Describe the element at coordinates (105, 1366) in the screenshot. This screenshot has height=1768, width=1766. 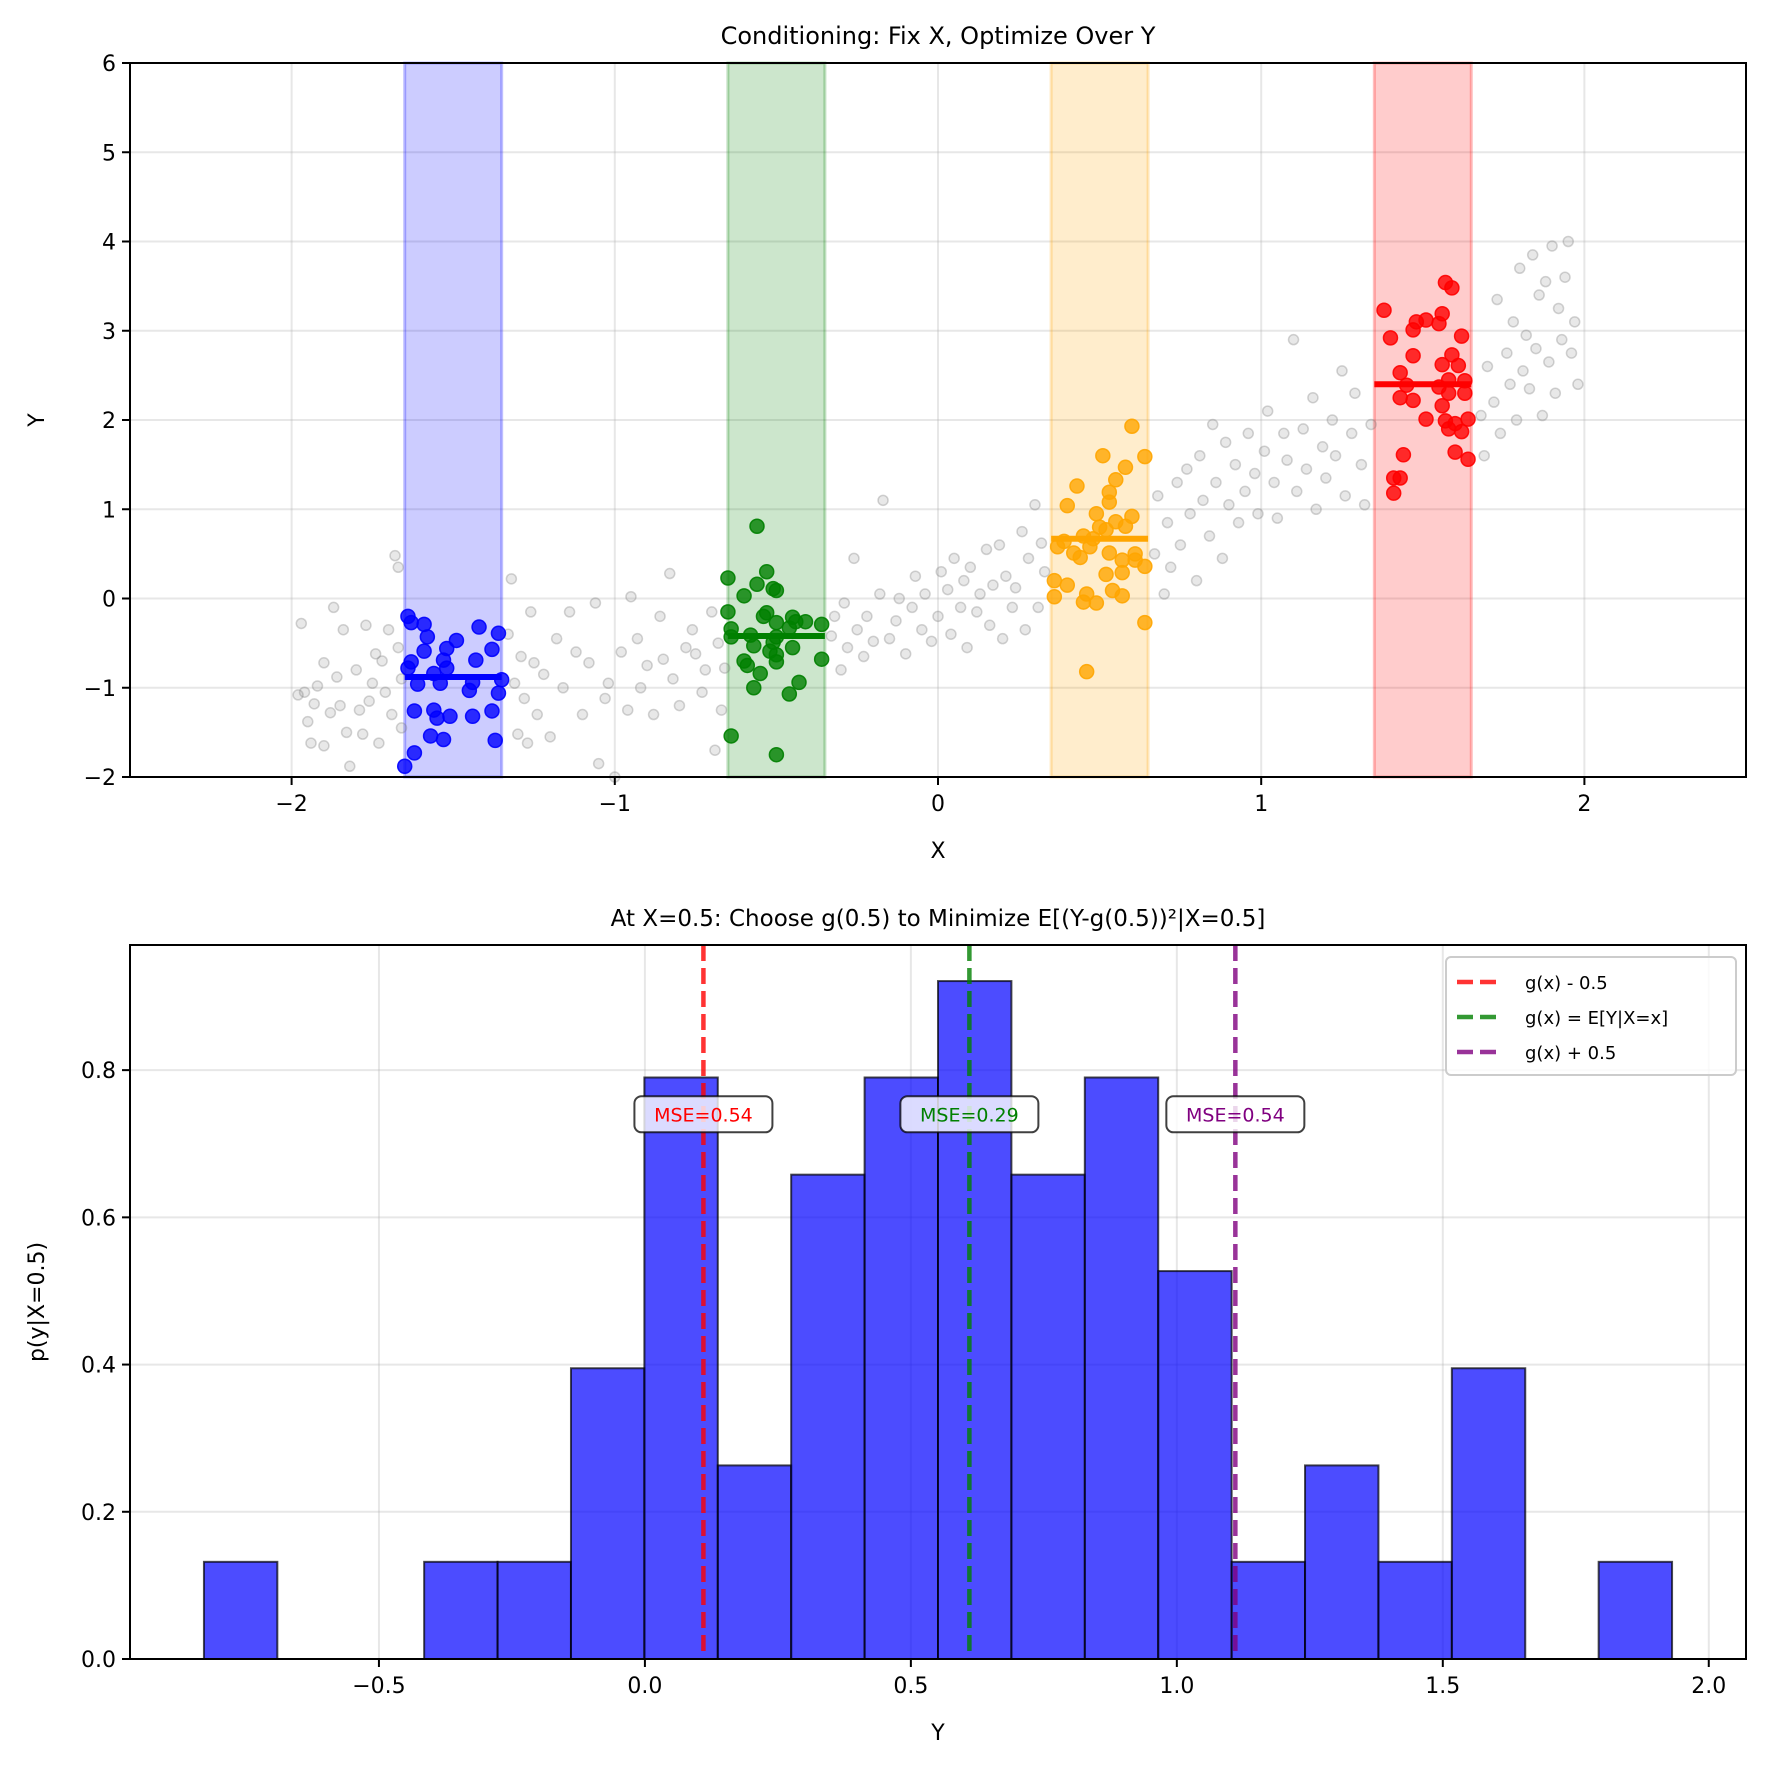
I see `bottom-y-ticks: 0.0 0.2 0.4 0.6 0.8` at that location.